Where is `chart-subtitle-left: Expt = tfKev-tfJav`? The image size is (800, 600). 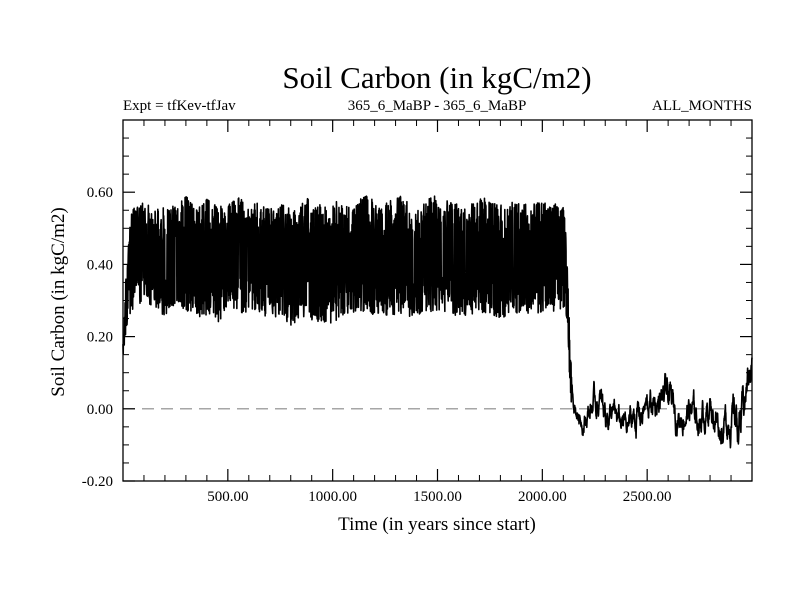 chart-subtitle-left: Expt = tfKev-tfJav is located at coordinates (179, 106).